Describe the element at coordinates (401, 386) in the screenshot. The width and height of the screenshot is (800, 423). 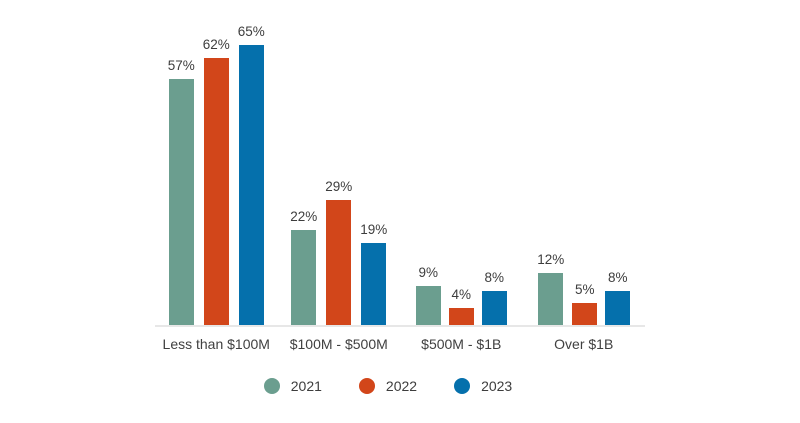
I see `legend-label: 2022` at that location.